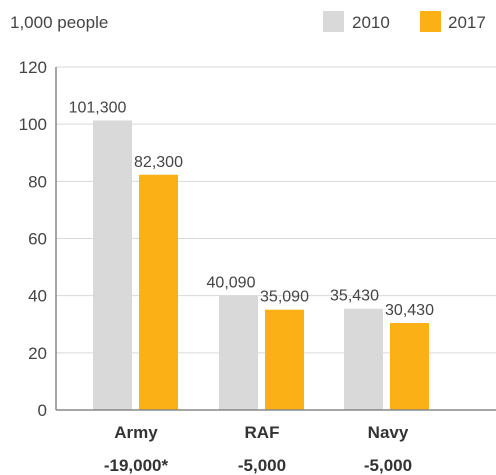  Describe the element at coordinates (388, 432) in the screenshot. I see `category-label-navy: Navy` at that location.